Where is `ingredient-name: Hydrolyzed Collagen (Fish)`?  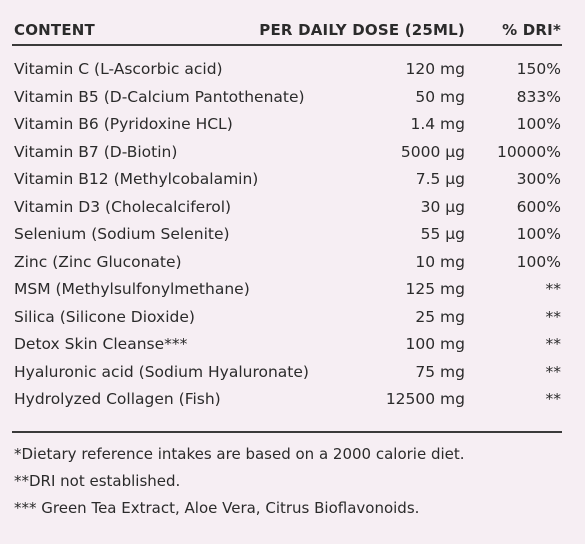 ingredient-name: Hydrolyzed Collagen (Fish) is located at coordinates (117, 399).